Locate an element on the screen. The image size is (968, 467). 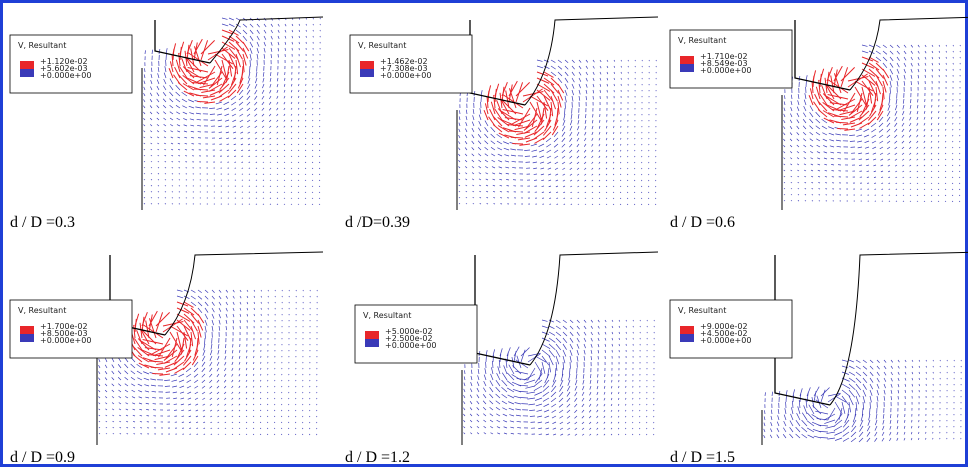
legend-swatch-red is located at coordinates (27, 65).